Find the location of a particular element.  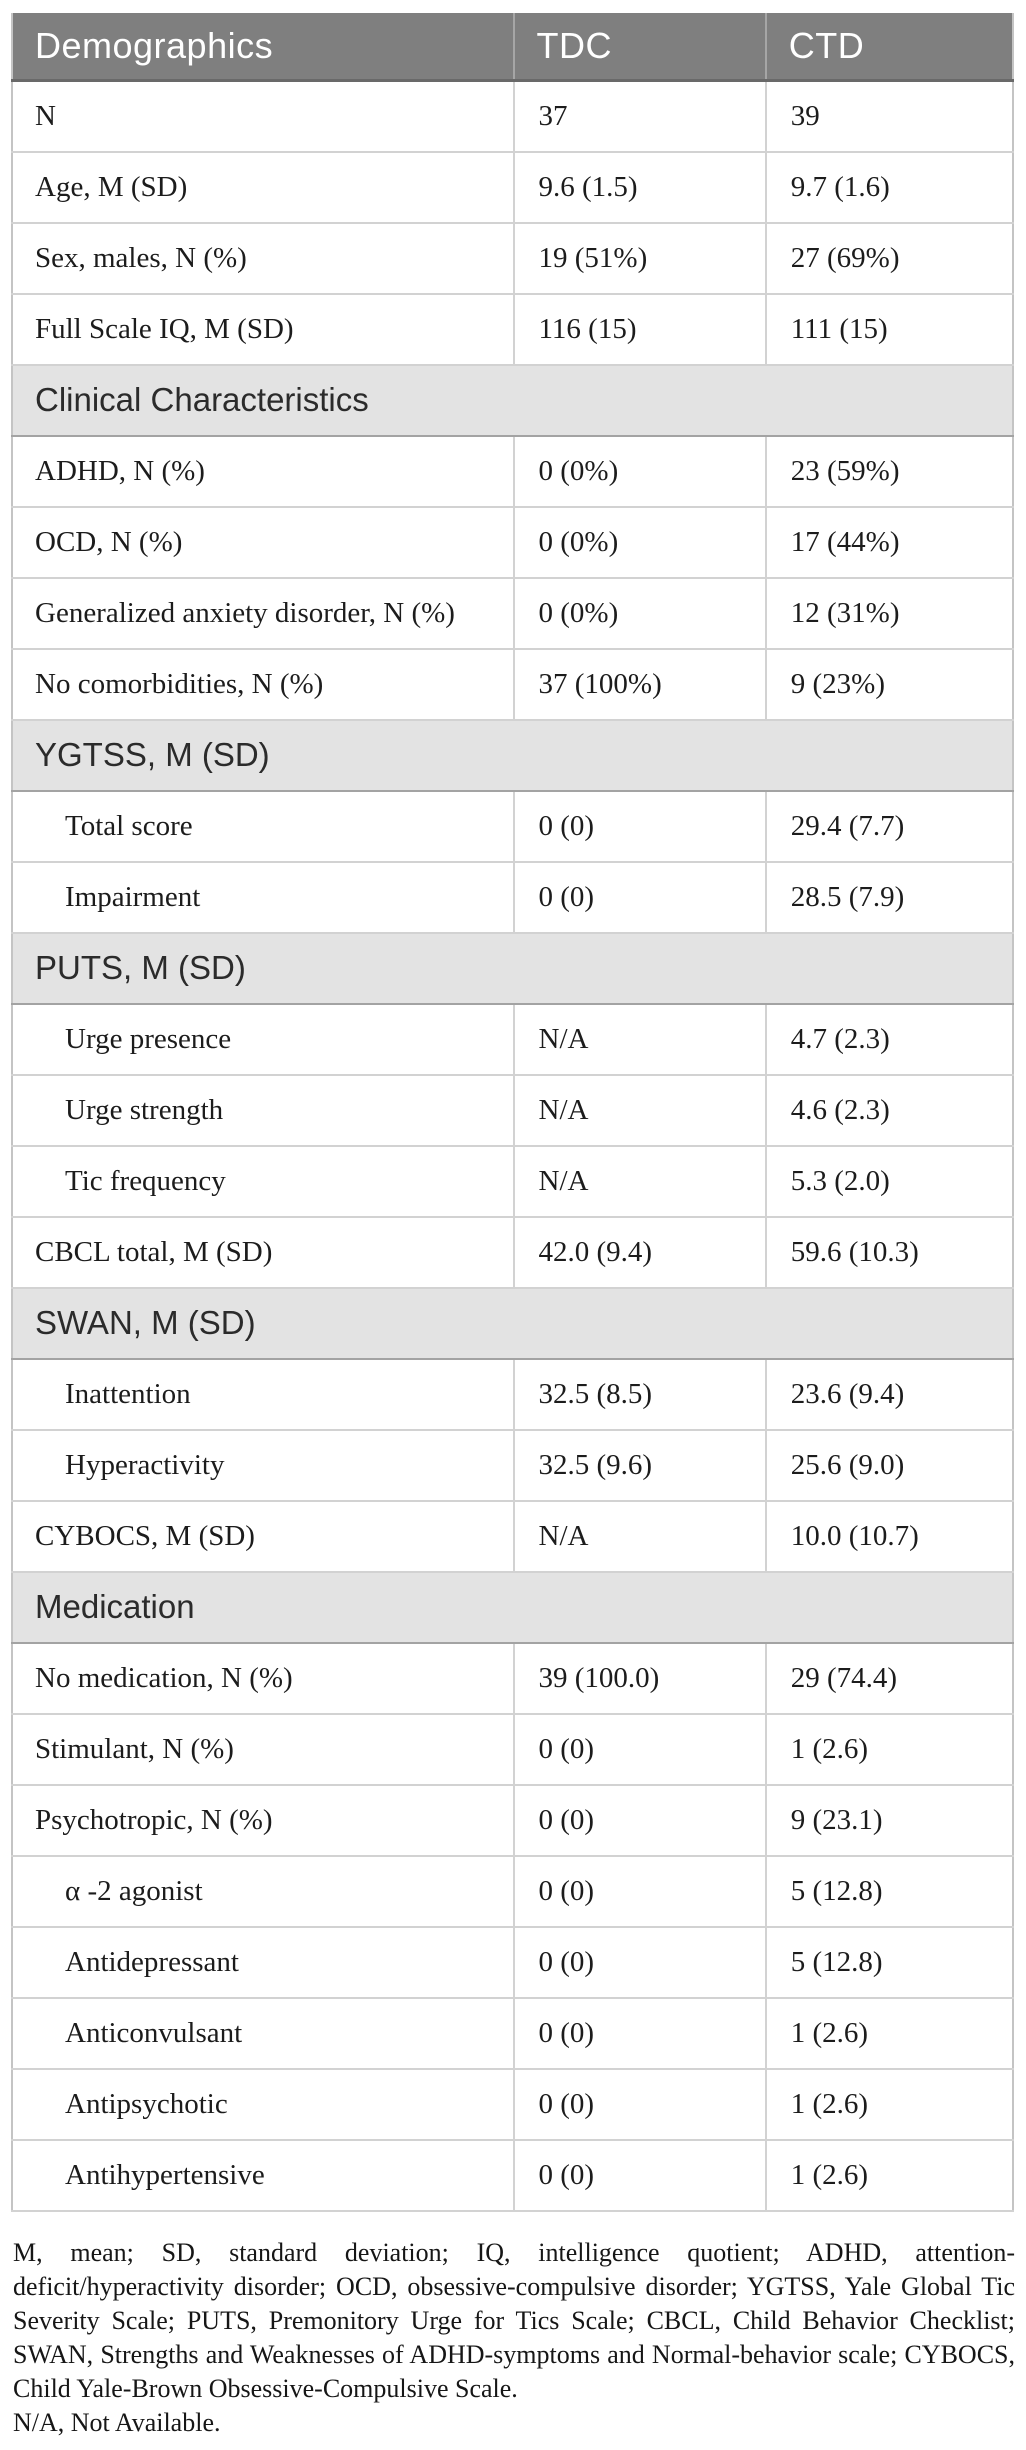

ctd-value: 25.6 (9.0) is located at coordinates (888, 1466).